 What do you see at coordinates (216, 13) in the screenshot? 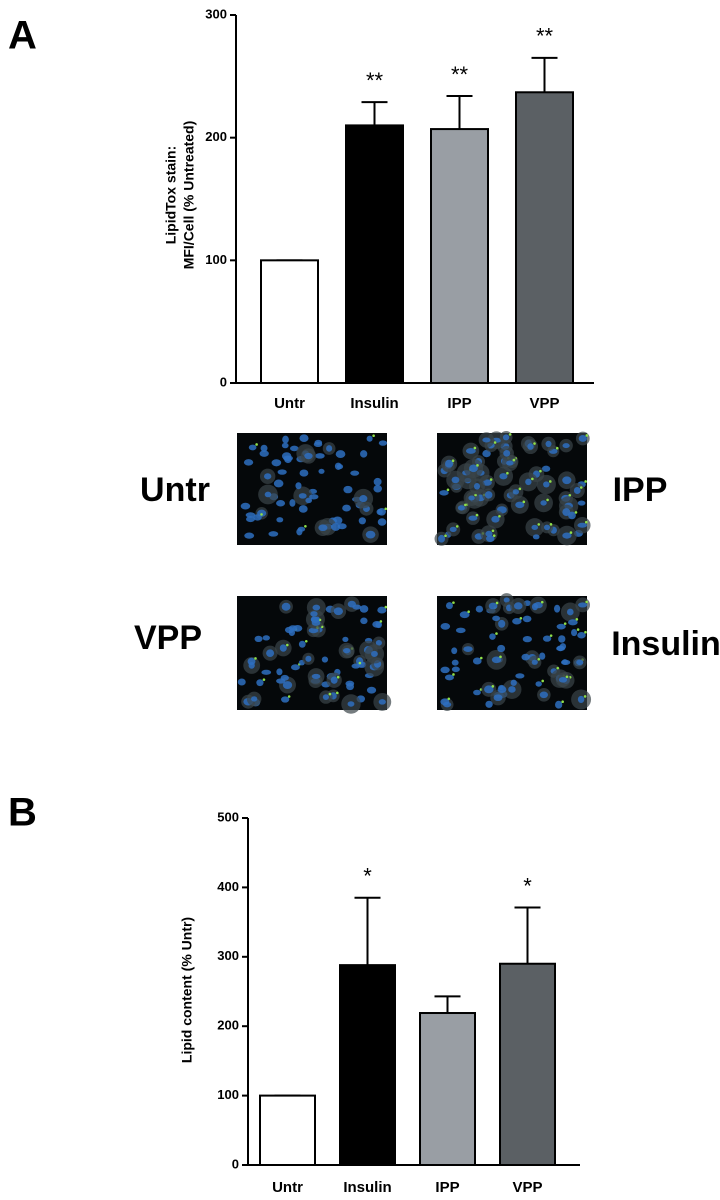
I see `y-tick-label: 300` at bounding box center [216, 13].